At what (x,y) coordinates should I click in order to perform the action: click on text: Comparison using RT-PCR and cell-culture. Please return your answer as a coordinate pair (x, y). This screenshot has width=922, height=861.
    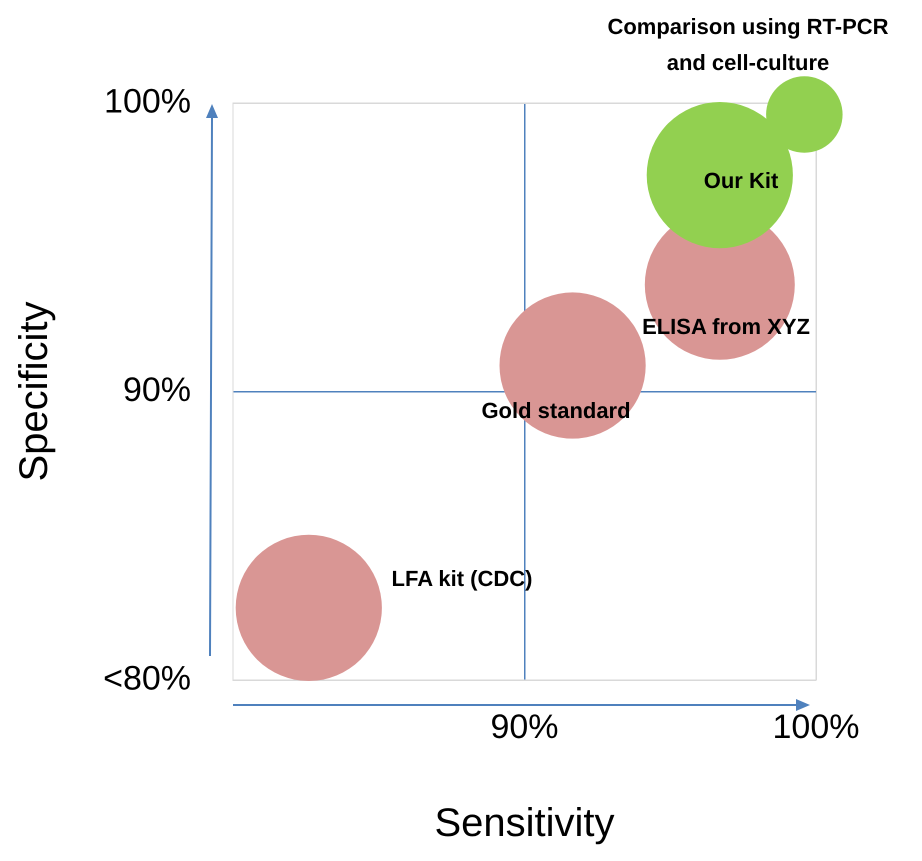
    Looking at the image, I should click on (748, 45).